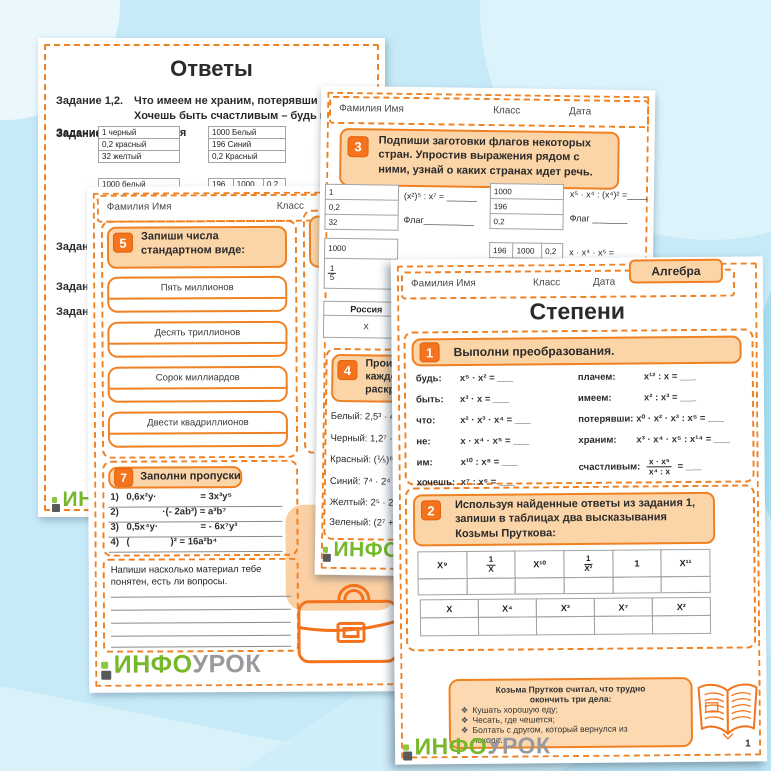 Image resolution: width=771 pixels, height=771 pixels. I want to click on flag3-table: 1000 1 5, so click(361, 263).